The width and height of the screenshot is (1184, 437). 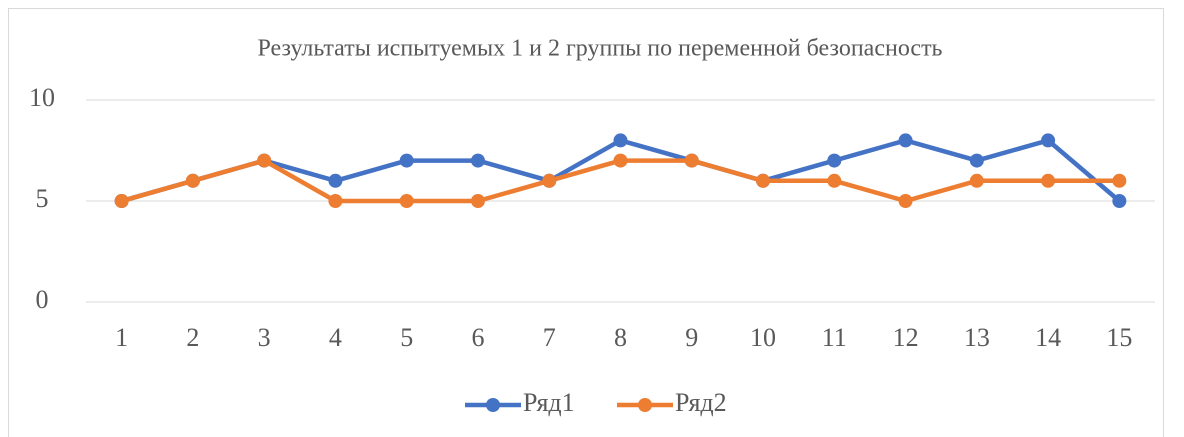 What do you see at coordinates (42, 97) in the screenshot?
I see `y-tick-label: 10` at bounding box center [42, 97].